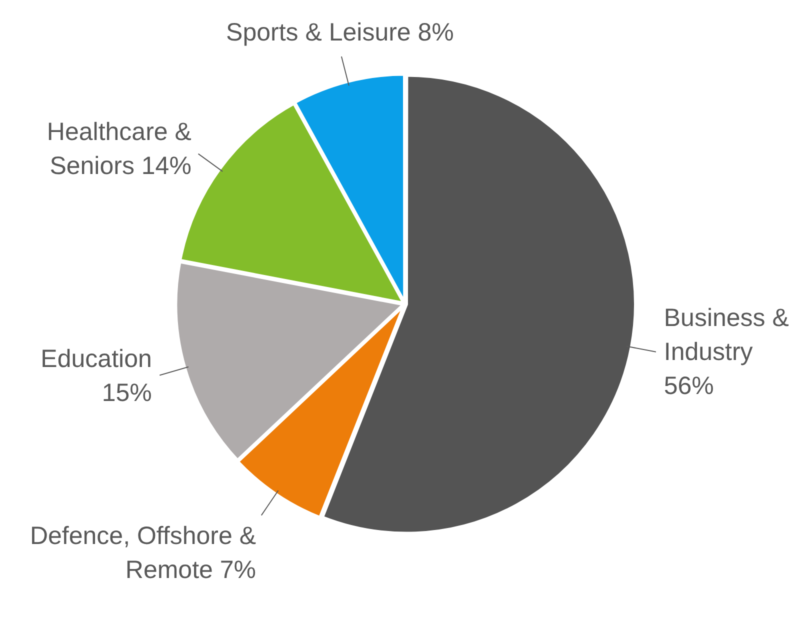 The width and height of the screenshot is (810, 626). What do you see at coordinates (119, 149) in the screenshot?
I see `slice-label: Healthcare & Seniors 14%` at bounding box center [119, 149].